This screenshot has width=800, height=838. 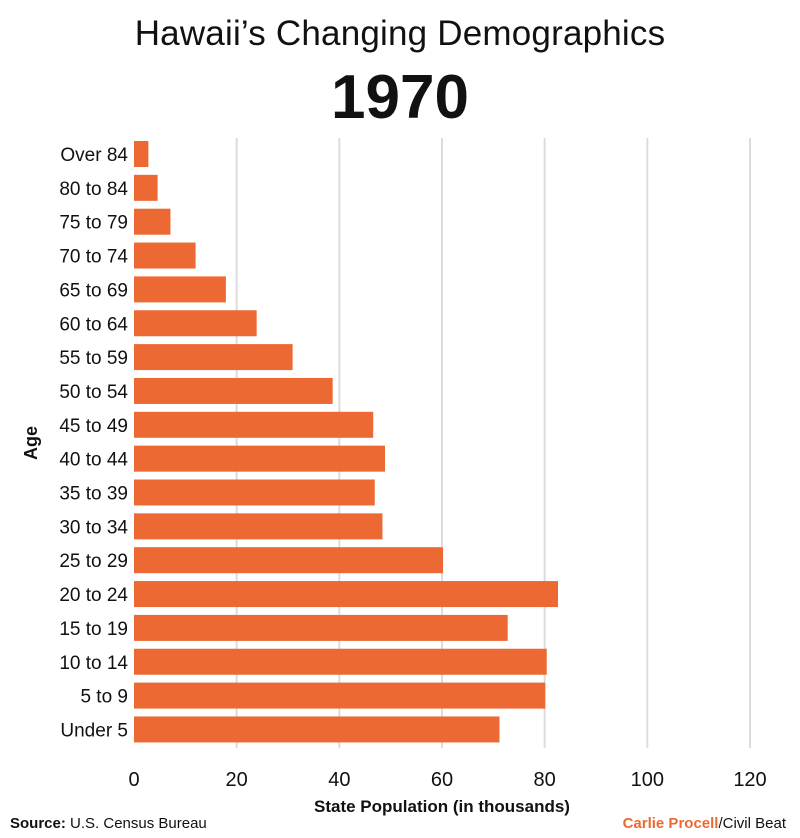 What do you see at coordinates (93, 392) in the screenshot?
I see `y-tick-label: 50 to 54` at bounding box center [93, 392].